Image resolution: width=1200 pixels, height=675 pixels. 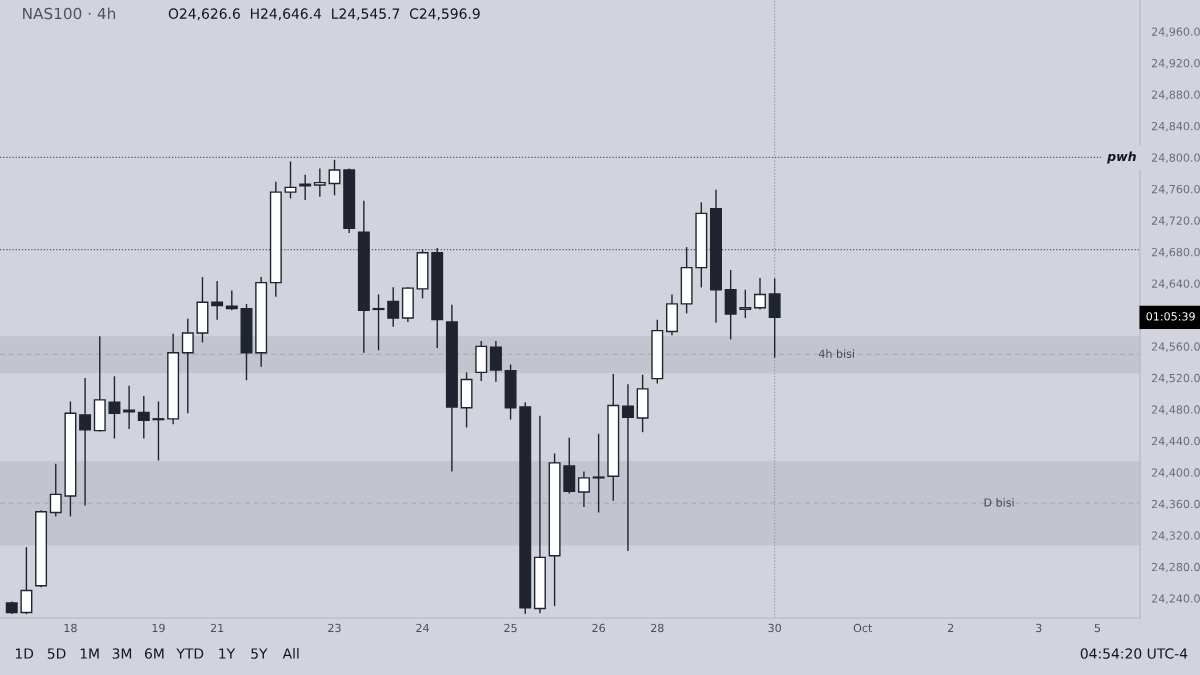 I want to click on text: 5Y, so click(x=259, y=653).